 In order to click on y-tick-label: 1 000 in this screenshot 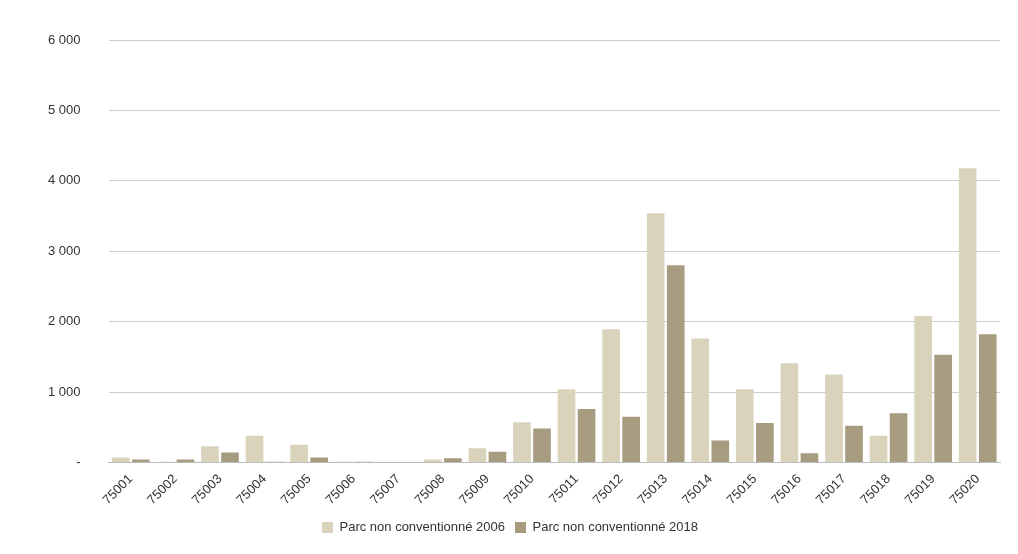, I will do `click(64, 391)`.